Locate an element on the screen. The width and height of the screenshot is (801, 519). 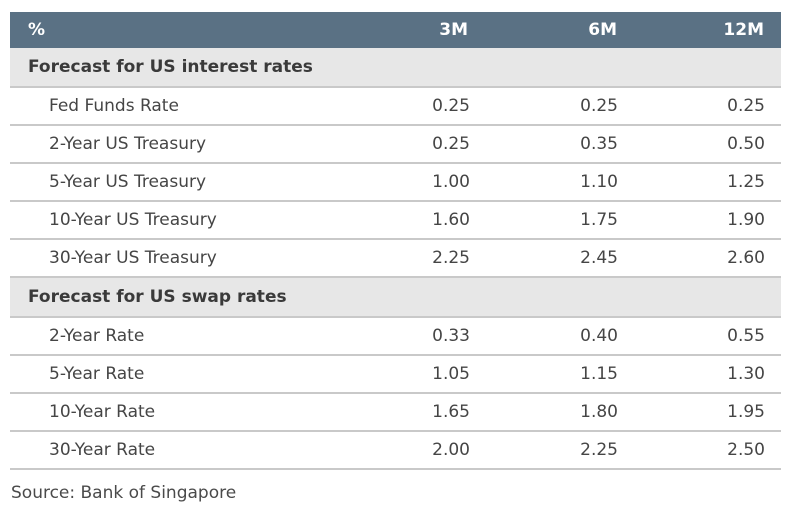
row-label: Fed Funds Rate is located at coordinates (114, 106).